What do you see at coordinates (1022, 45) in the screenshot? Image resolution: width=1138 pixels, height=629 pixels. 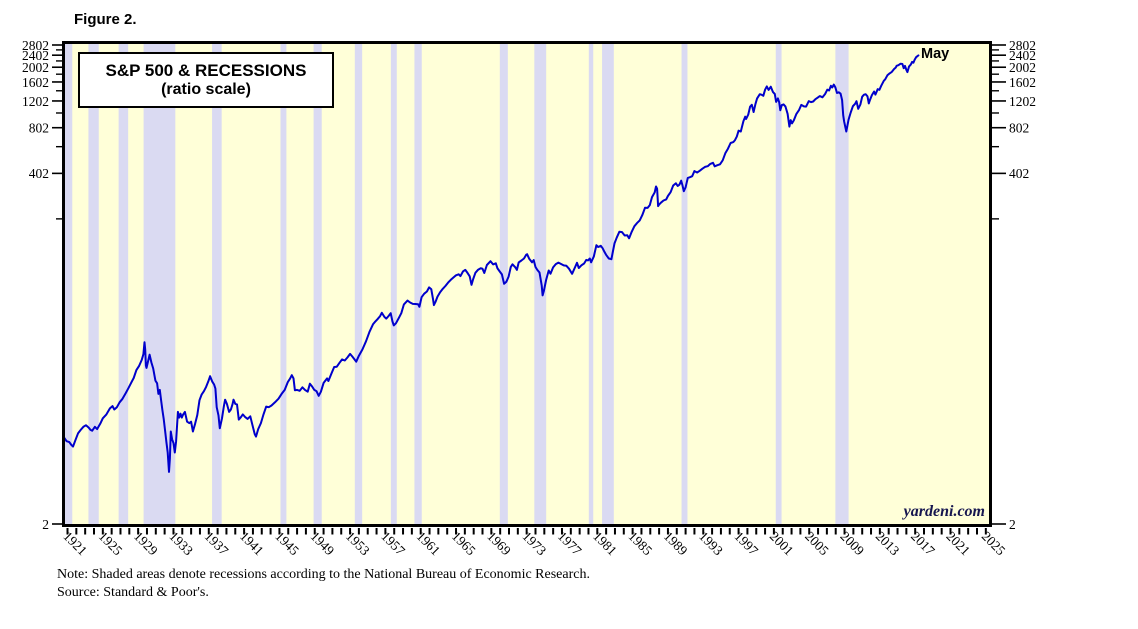 I see `y-tick-label-right: 2802` at bounding box center [1022, 45].